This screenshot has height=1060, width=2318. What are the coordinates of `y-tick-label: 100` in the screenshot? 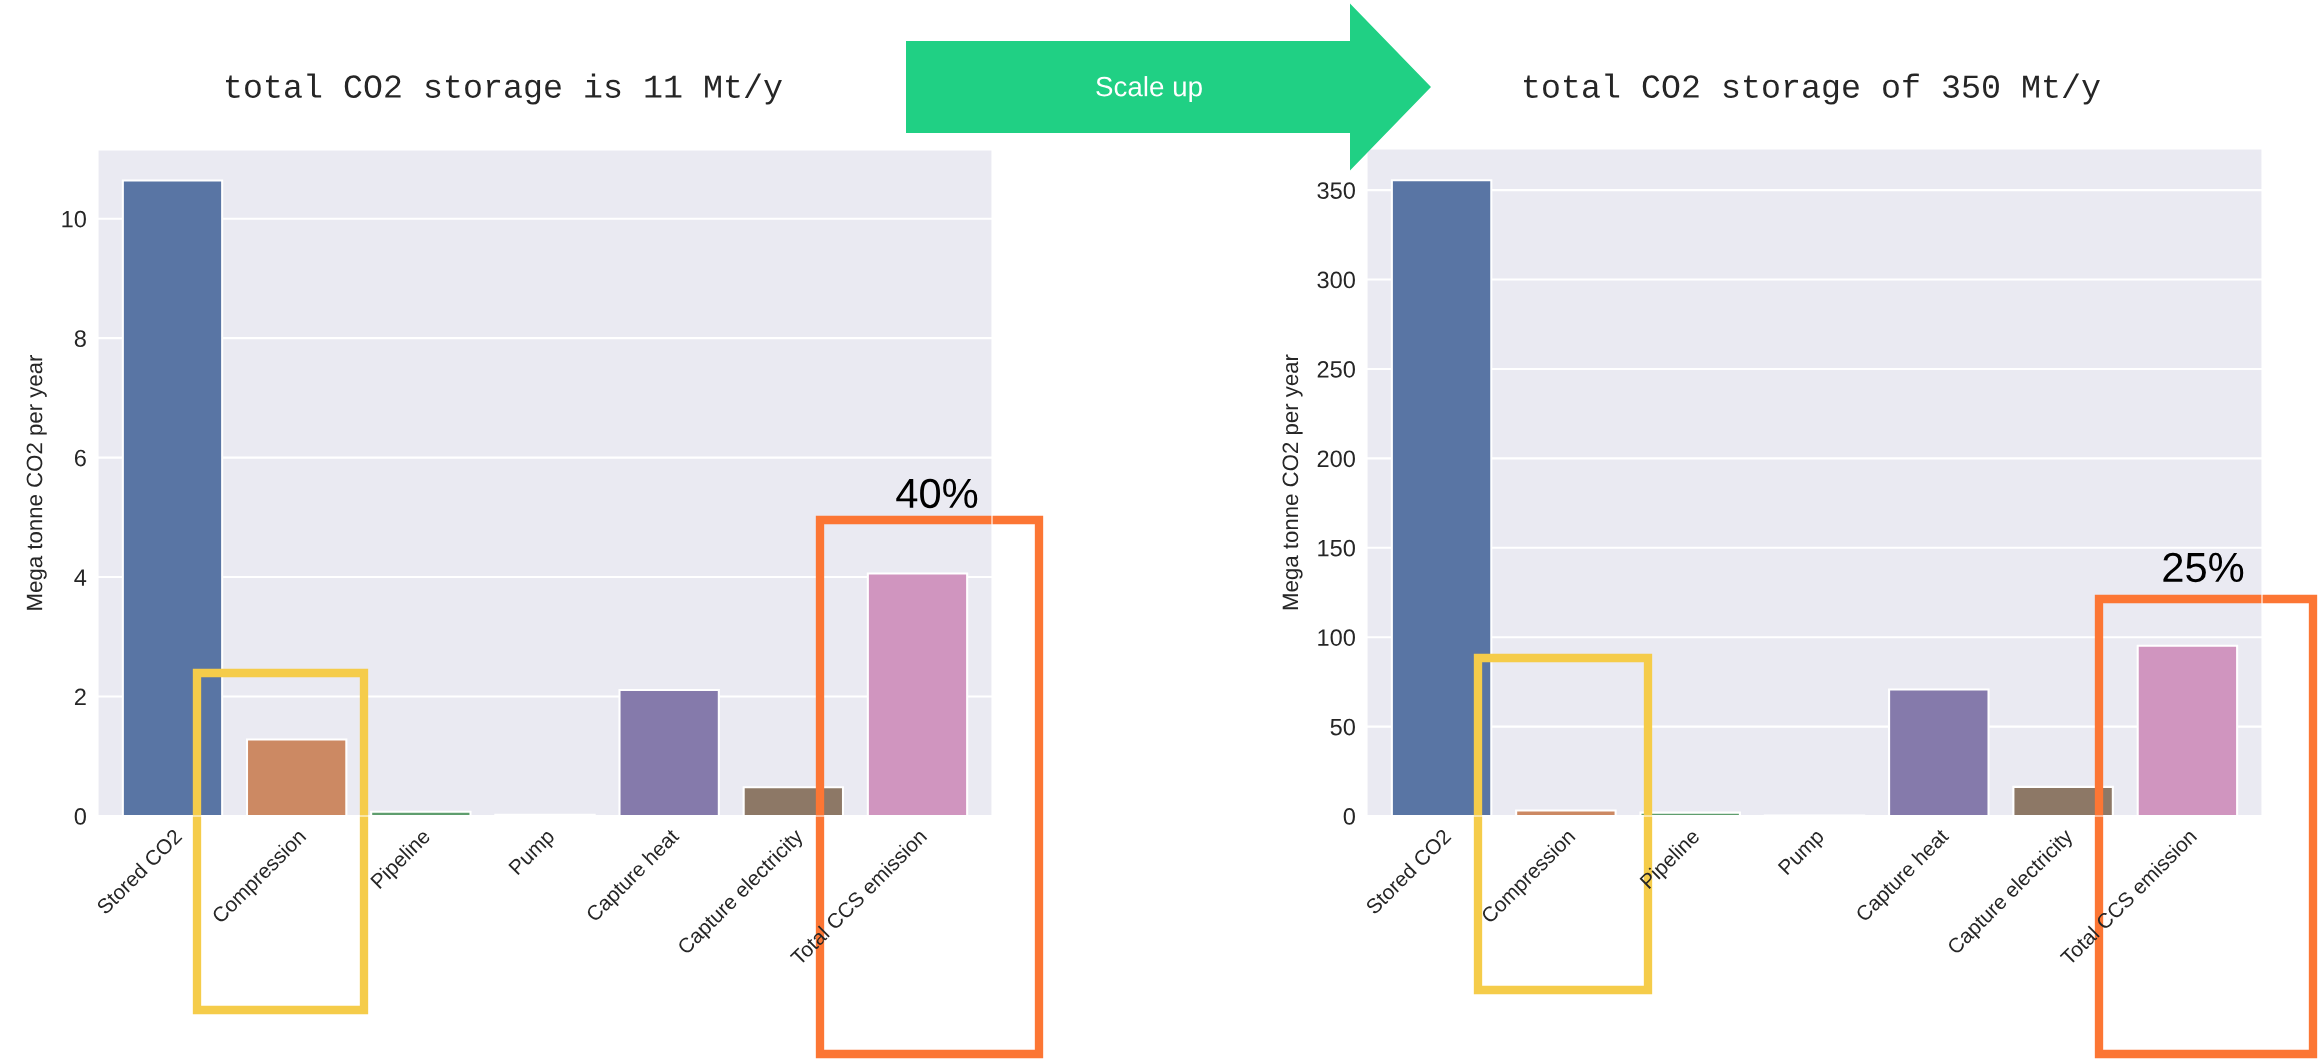 It's located at (1336, 637).